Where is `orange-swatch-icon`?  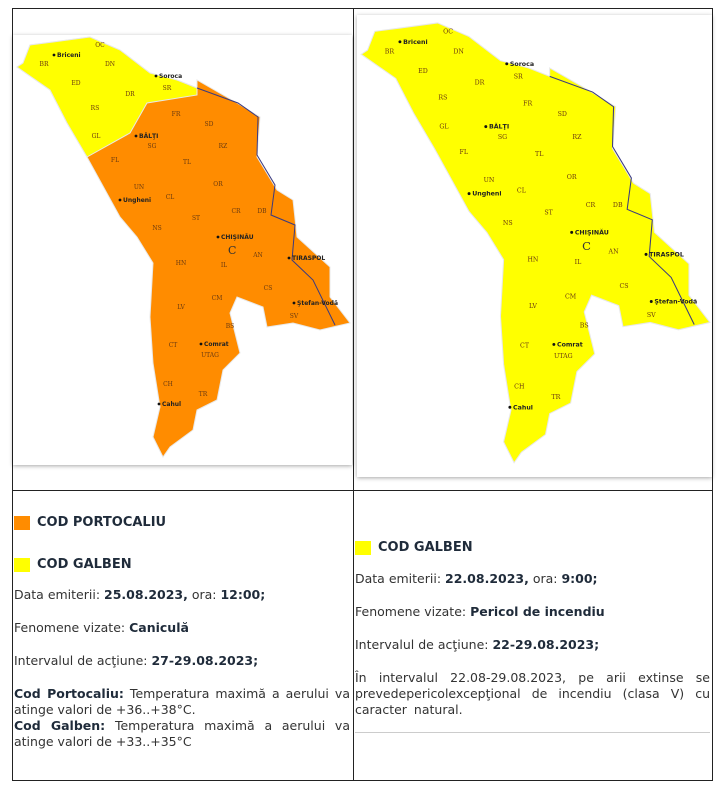 orange-swatch-icon is located at coordinates (22, 523).